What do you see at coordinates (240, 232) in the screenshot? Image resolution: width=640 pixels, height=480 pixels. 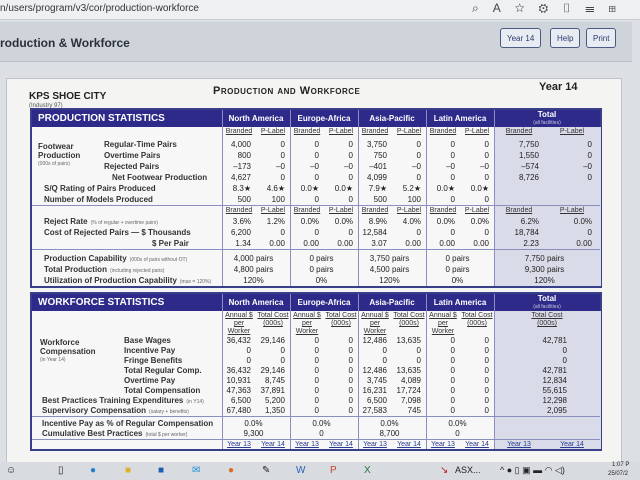 I see `cell-value: 6,200` at bounding box center [240, 232].